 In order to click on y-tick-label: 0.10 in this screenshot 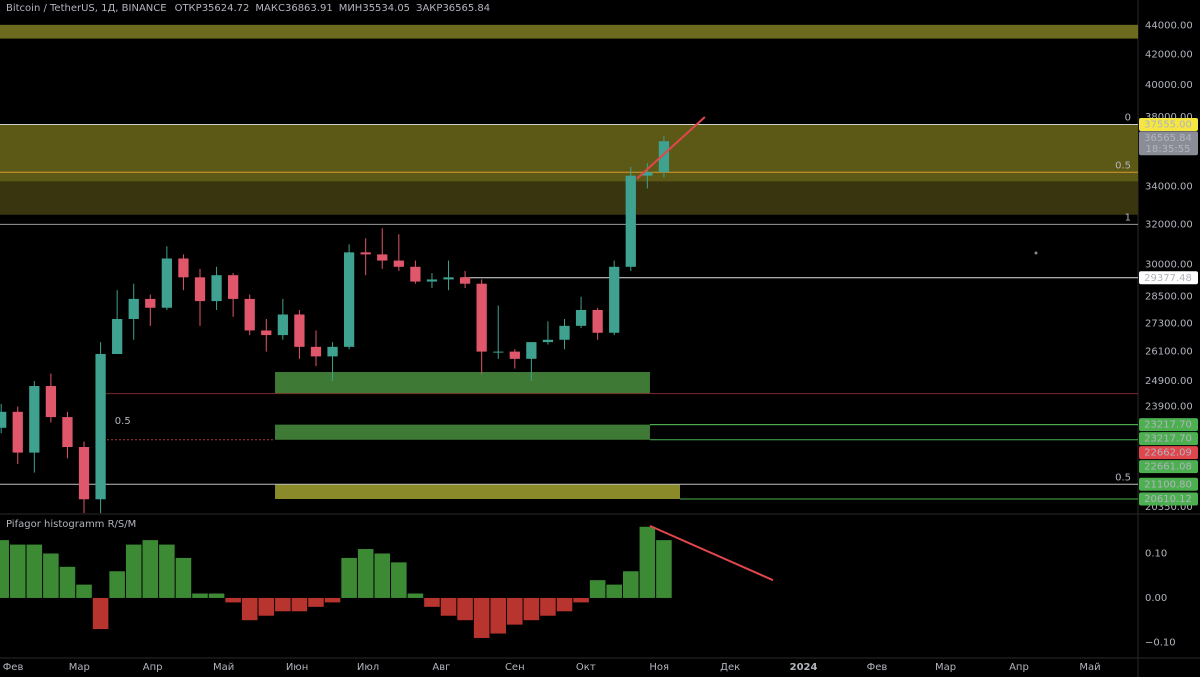, I will do `click(1156, 553)`.